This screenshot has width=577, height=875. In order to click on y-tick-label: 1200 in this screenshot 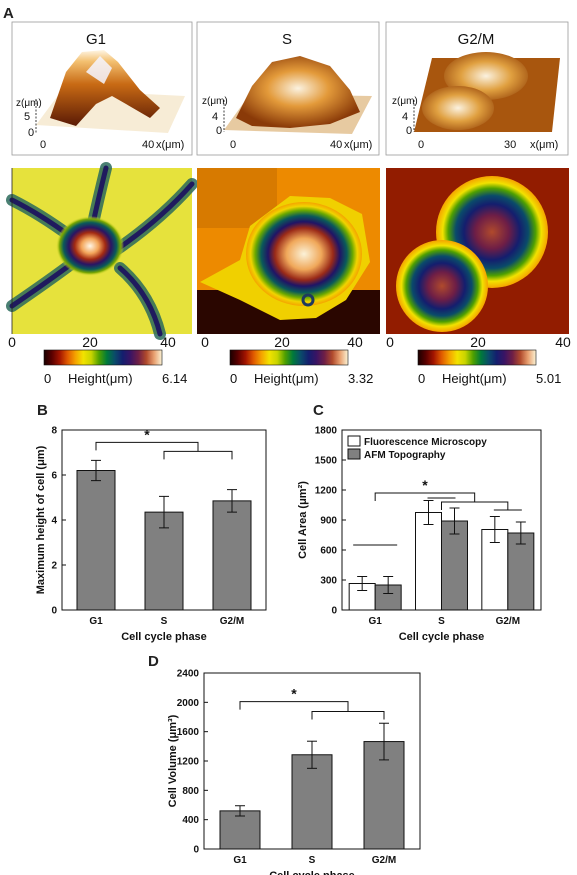, I will do `click(188, 762)`.